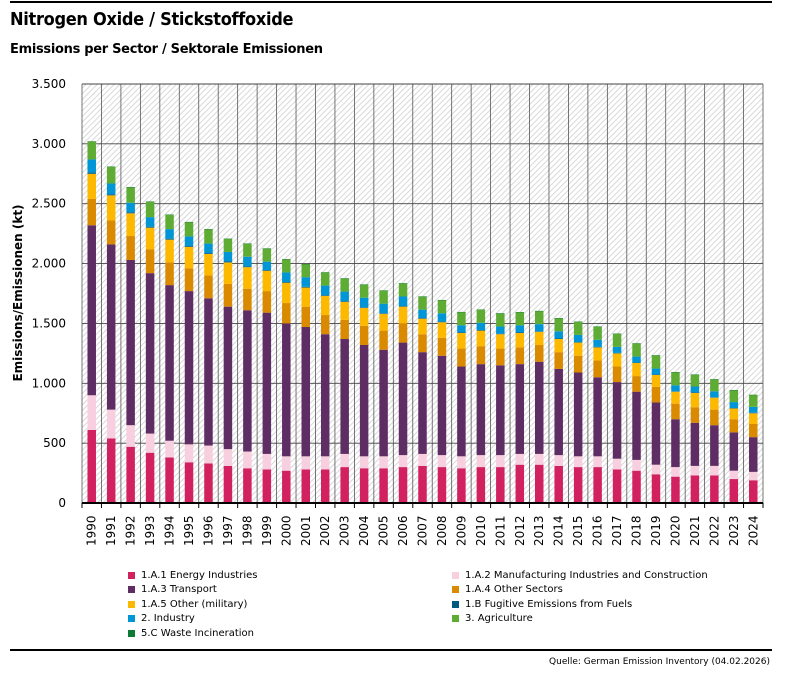 This screenshot has height=674, width=800. Describe the element at coordinates (150, 530) in the screenshot. I see `x-tick-label: 1993` at that location.